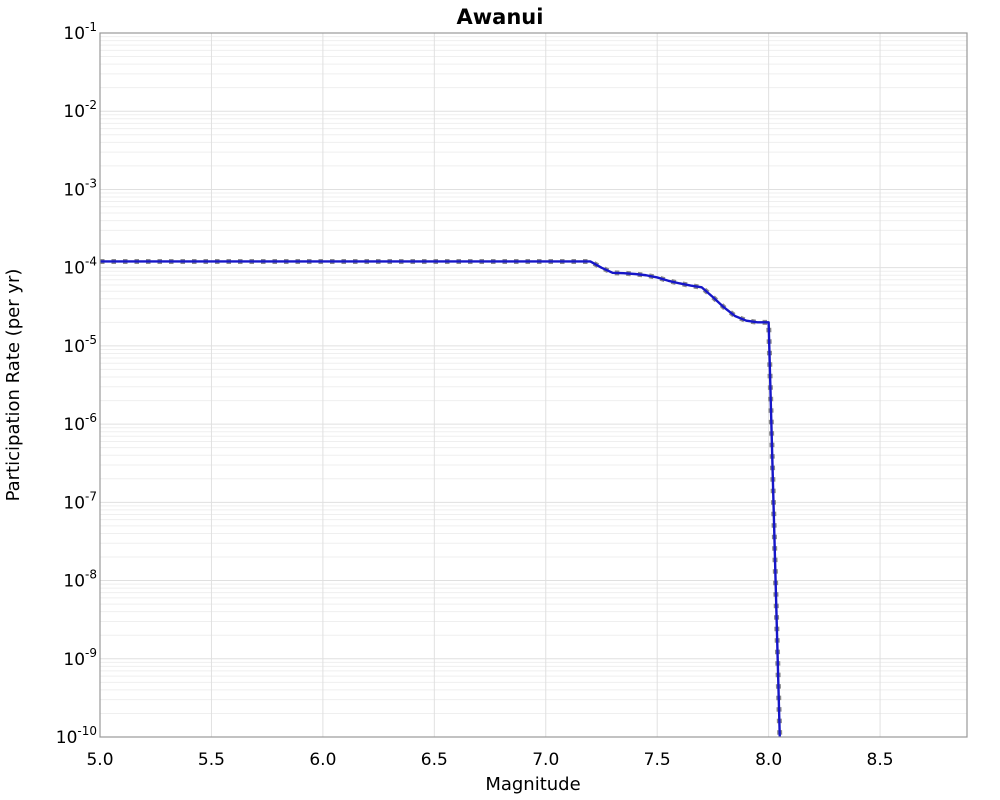  Describe the element at coordinates (657, 760) in the screenshot. I see `x-tick-label: 7.5` at that location.